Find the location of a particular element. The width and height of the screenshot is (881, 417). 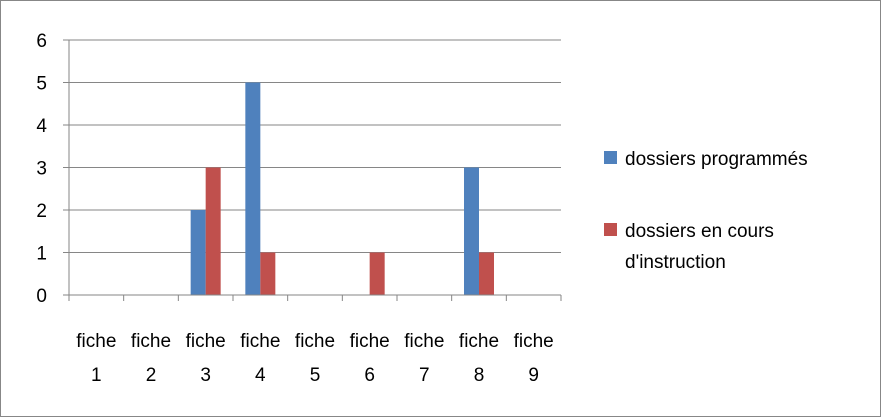

legend-label: dossiers programmés is located at coordinates (716, 159).